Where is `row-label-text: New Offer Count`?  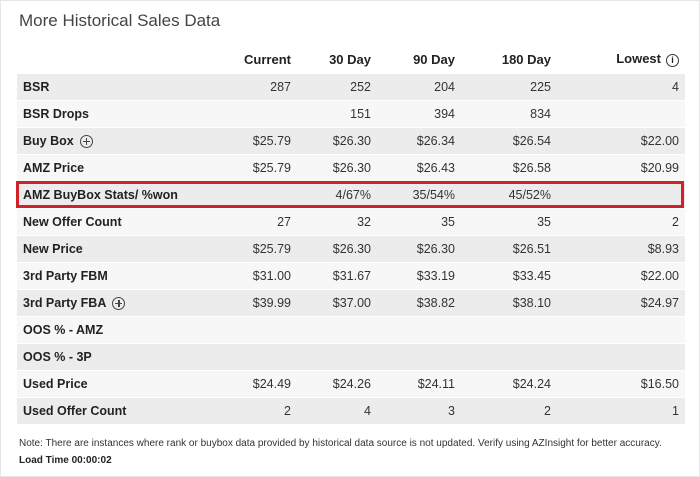
row-label-text: New Offer Count is located at coordinates (72, 222).